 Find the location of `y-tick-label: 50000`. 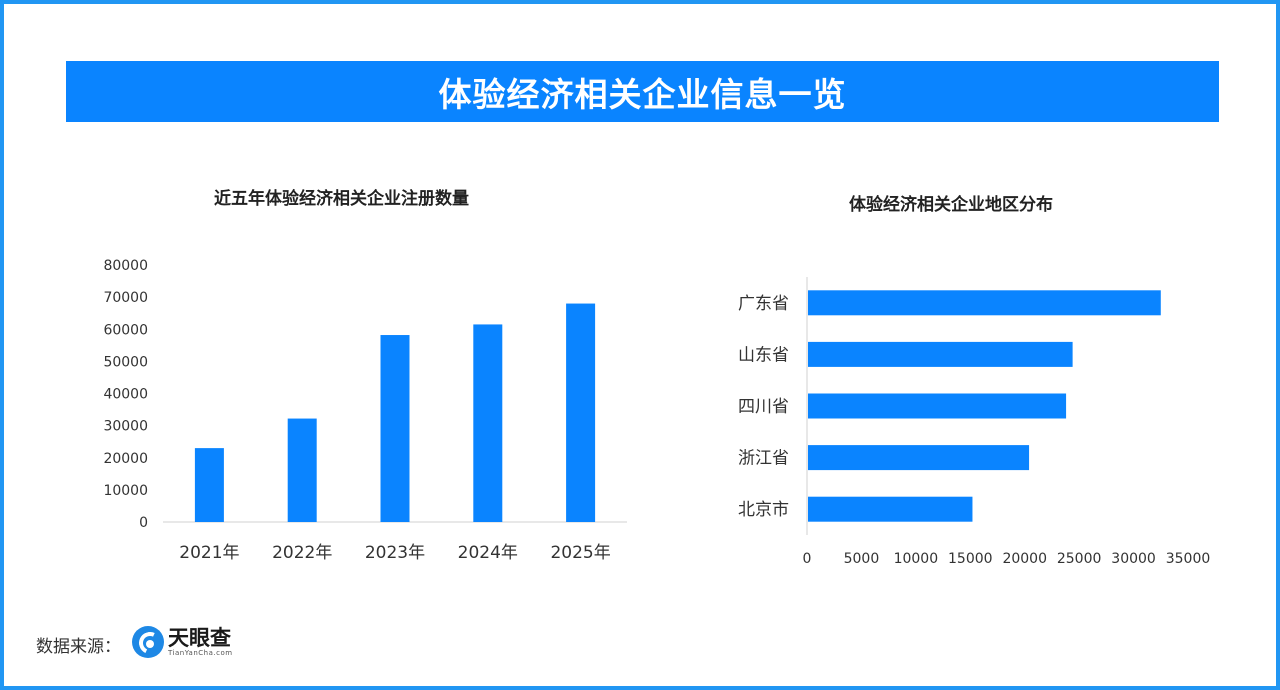

y-tick-label: 50000 is located at coordinates (125, 362).